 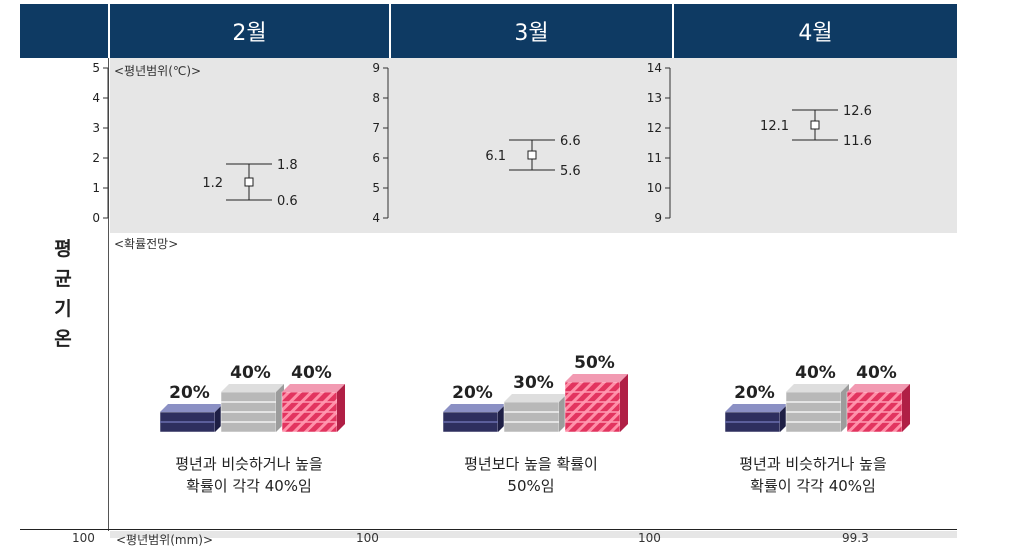 What do you see at coordinates (774, 126) in the screenshot?
I see `errorbar-mean-label: 12.1` at bounding box center [774, 126].